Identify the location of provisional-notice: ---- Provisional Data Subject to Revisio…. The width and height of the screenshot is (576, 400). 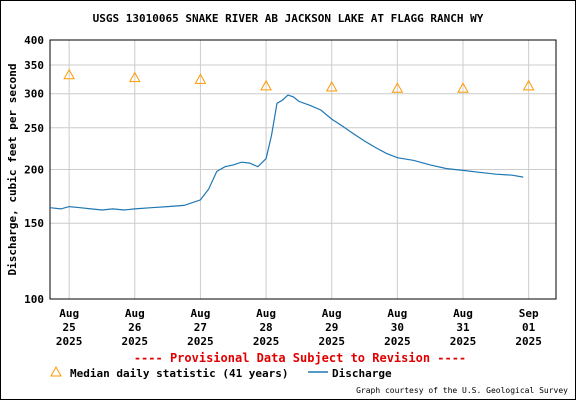
(300, 358).